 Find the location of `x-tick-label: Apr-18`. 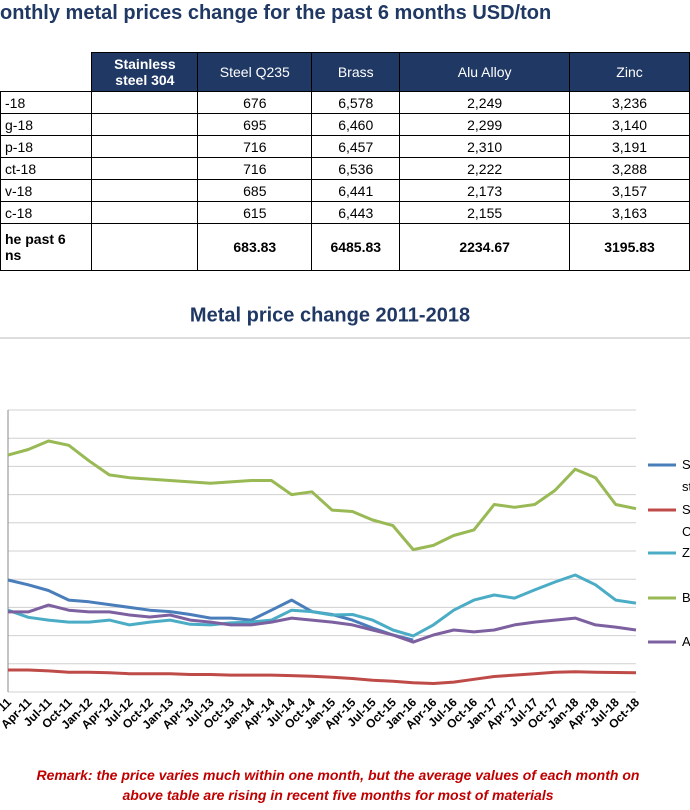

x-tick-label: Apr-18 is located at coordinates (583, 713).